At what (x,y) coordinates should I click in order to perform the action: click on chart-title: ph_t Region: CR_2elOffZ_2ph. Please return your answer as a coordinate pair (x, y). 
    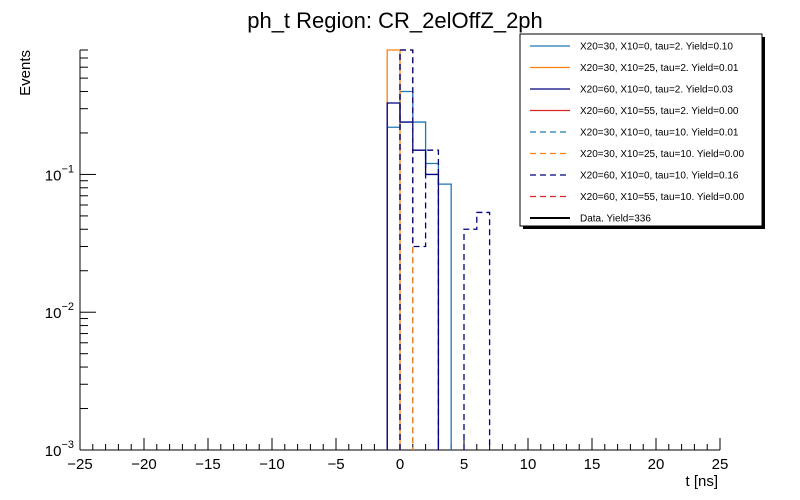
    Looking at the image, I should click on (395, 20).